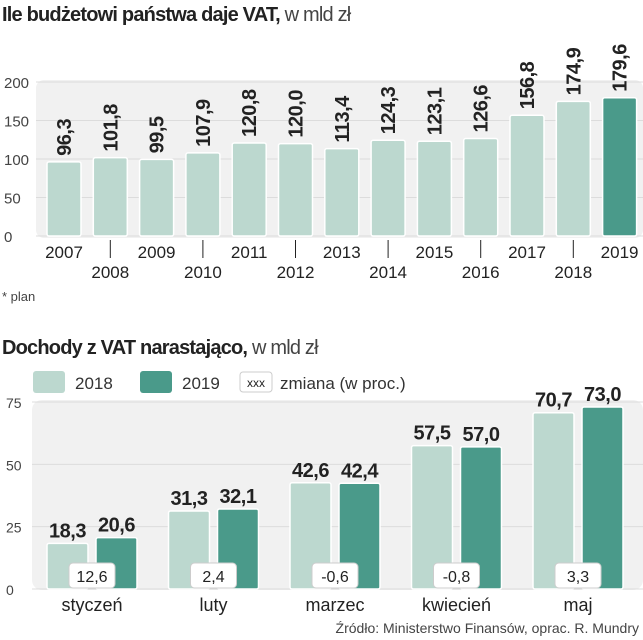  I want to click on legend-change-box, so click(256, 382).